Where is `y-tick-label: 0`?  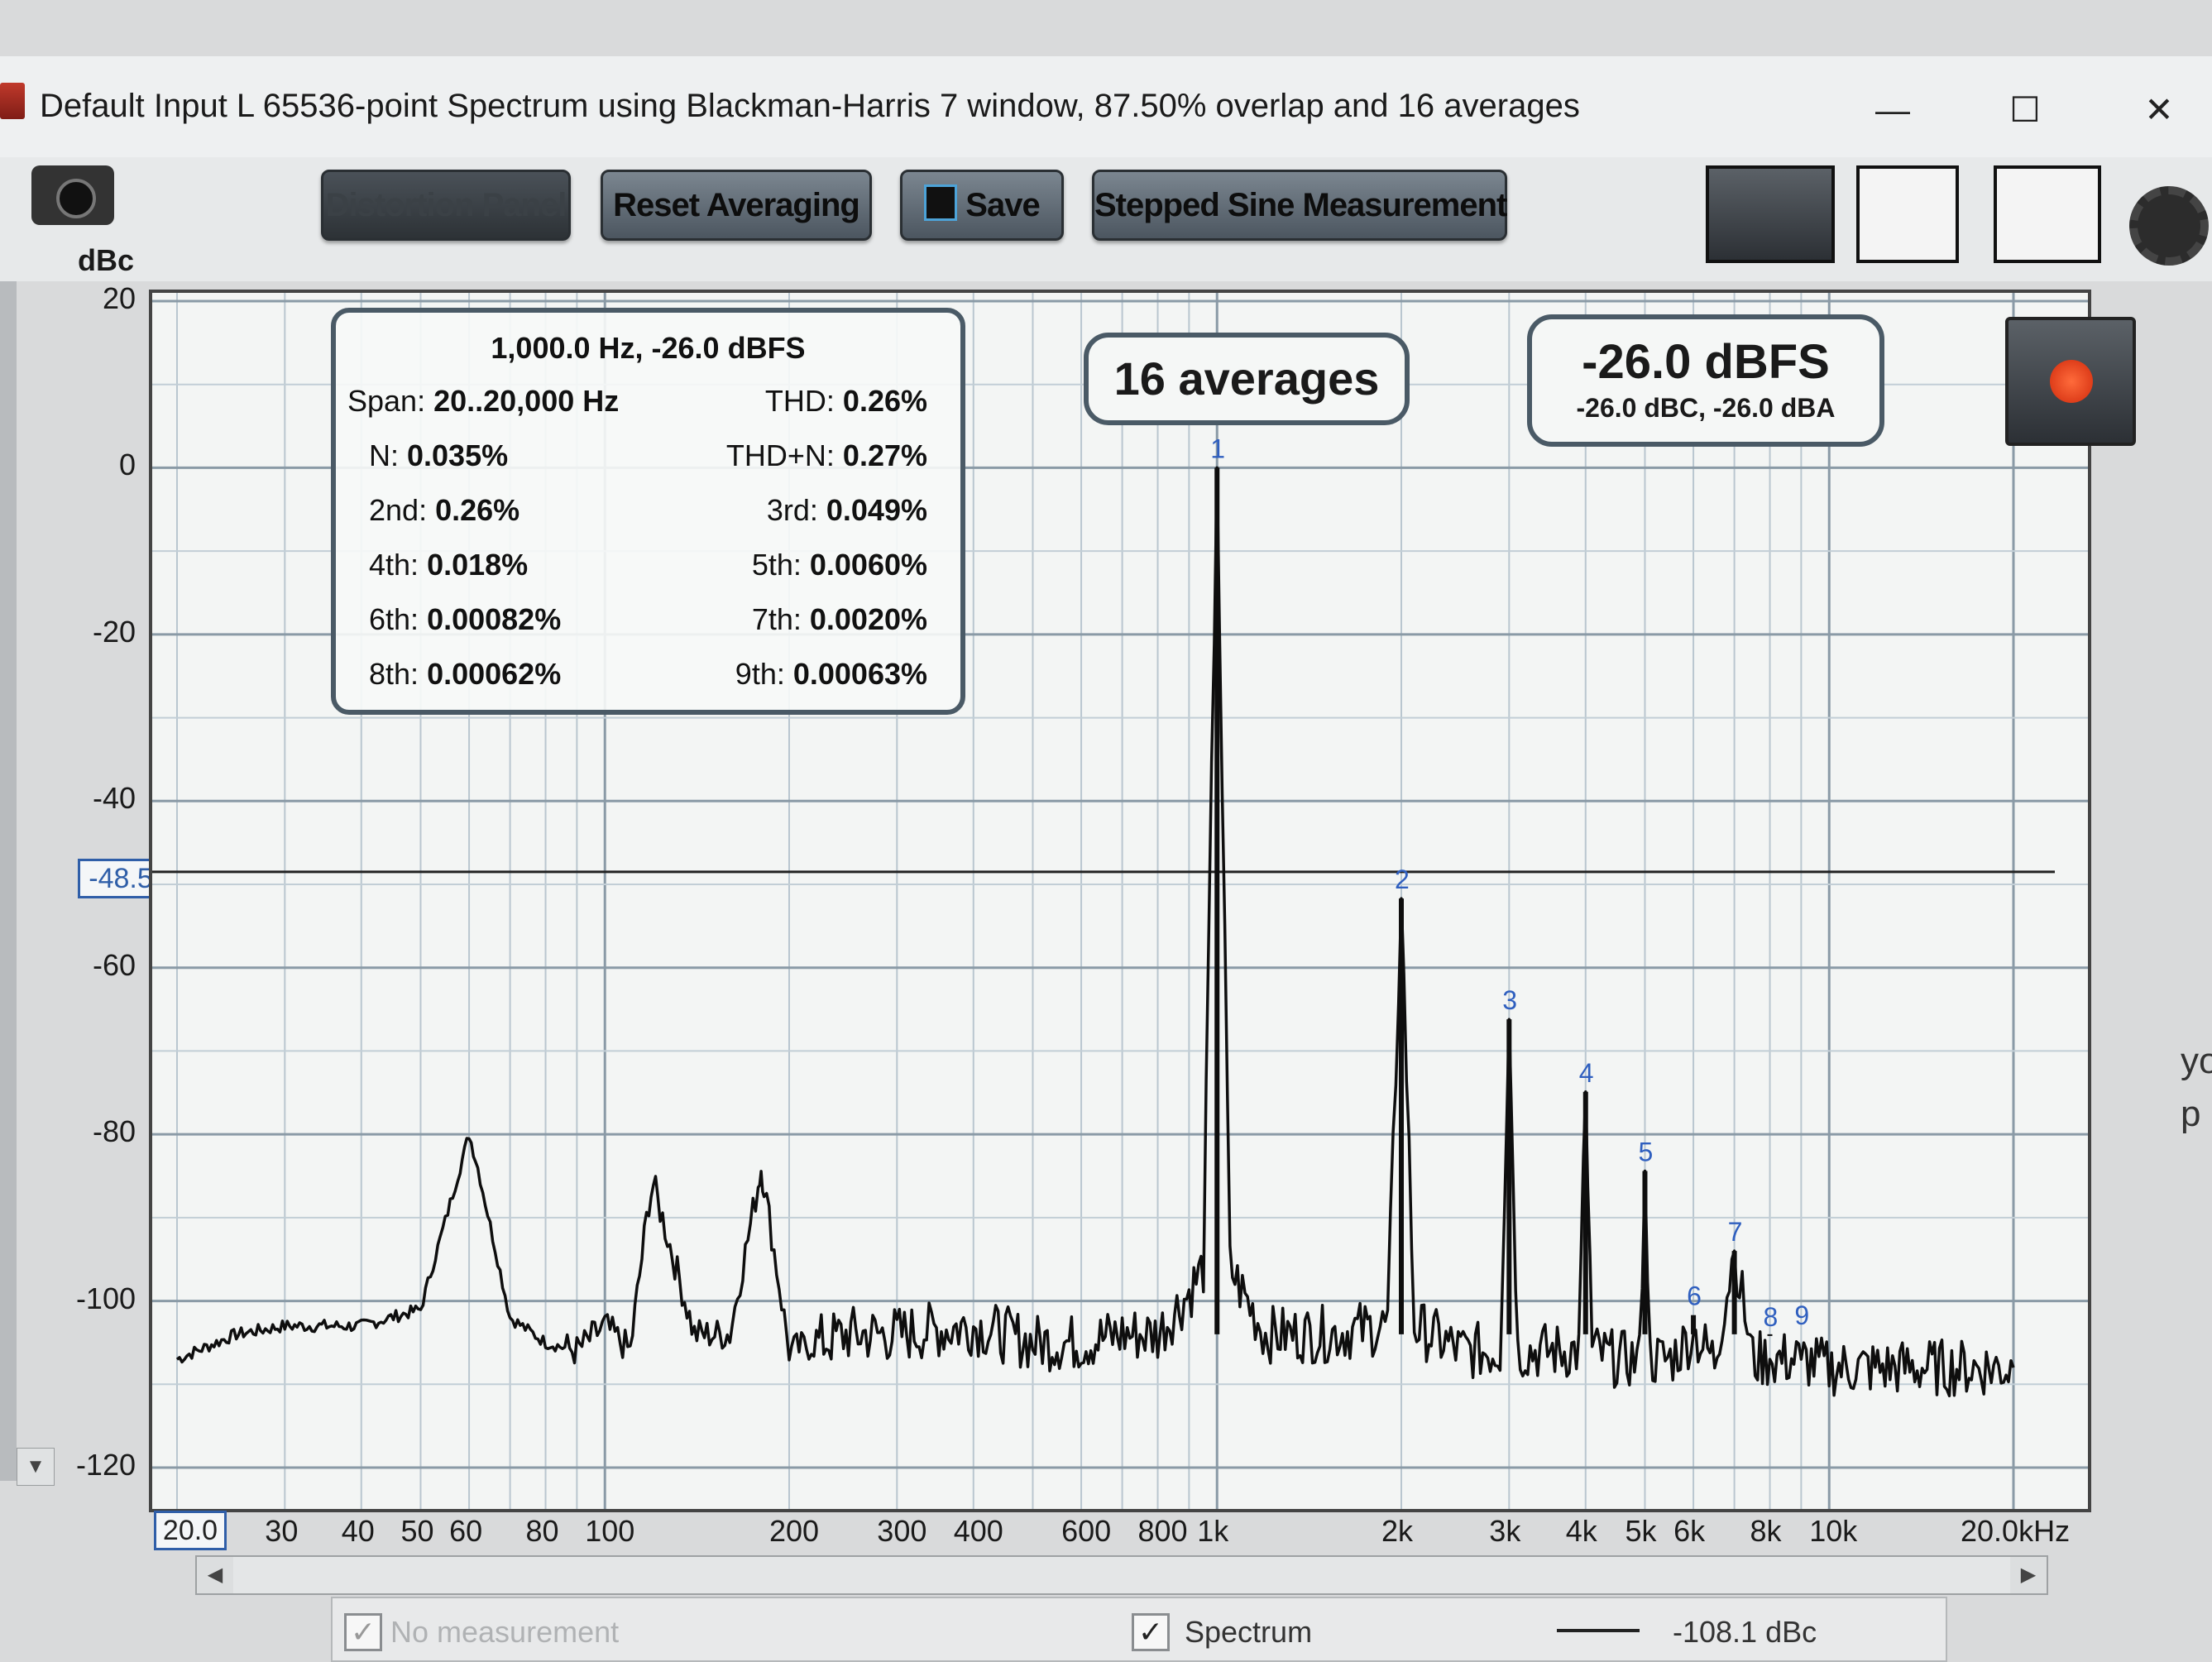 y-tick-label: 0 is located at coordinates (127, 465).